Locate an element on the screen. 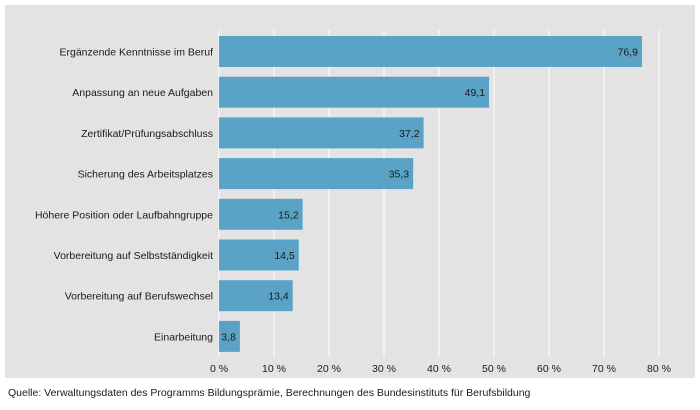 This screenshot has width=700, height=410. tick-label: 60 % is located at coordinates (549, 369).